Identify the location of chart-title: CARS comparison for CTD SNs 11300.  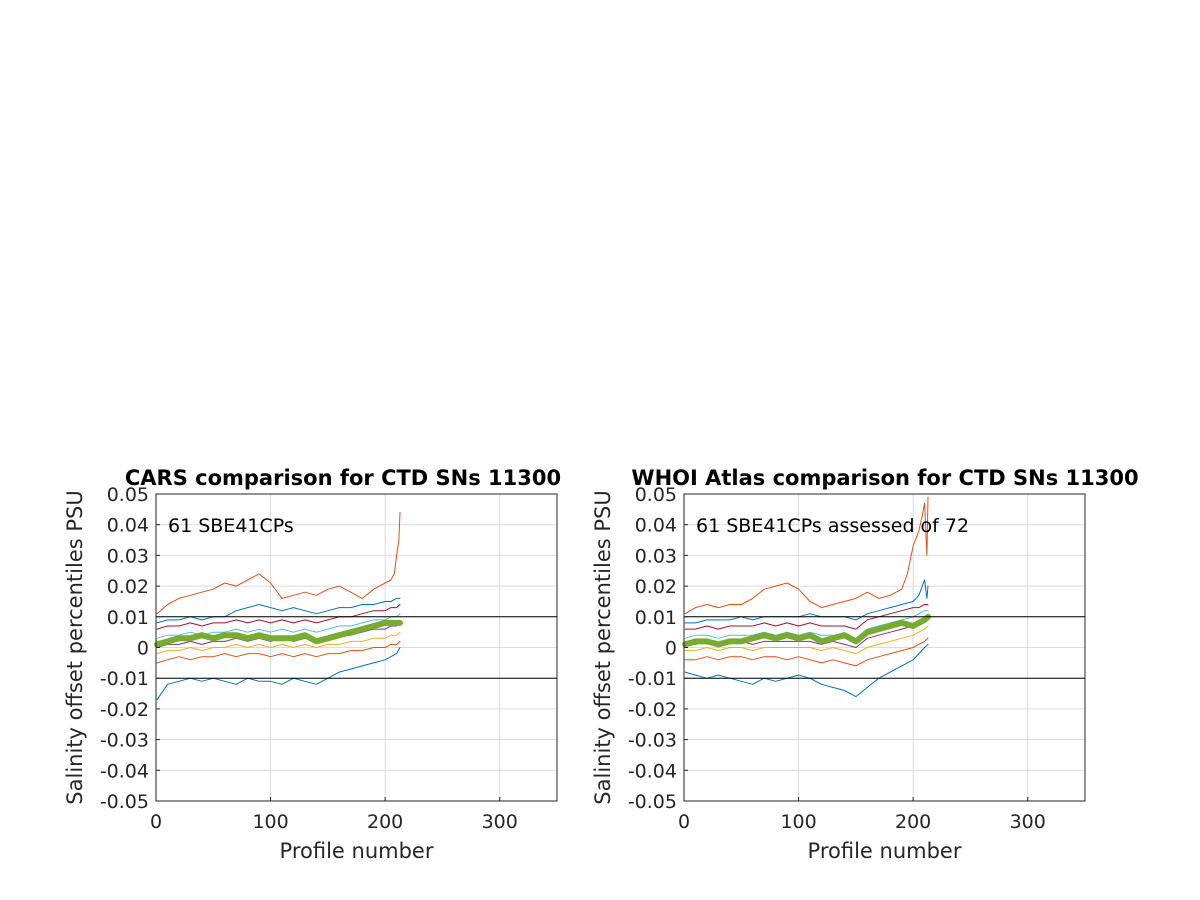
(343, 478).